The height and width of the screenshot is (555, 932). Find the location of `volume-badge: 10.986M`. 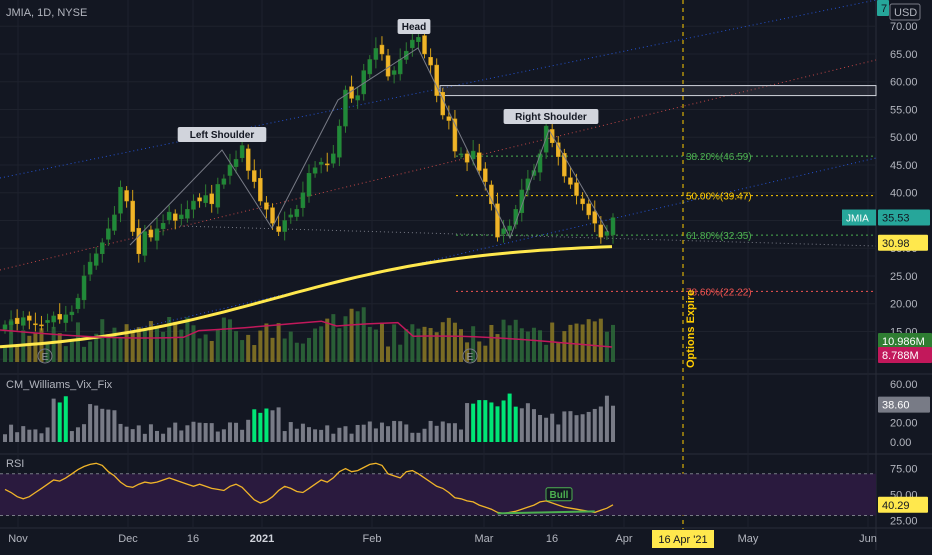

volume-badge: 10.986M is located at coordinates (903, 342).